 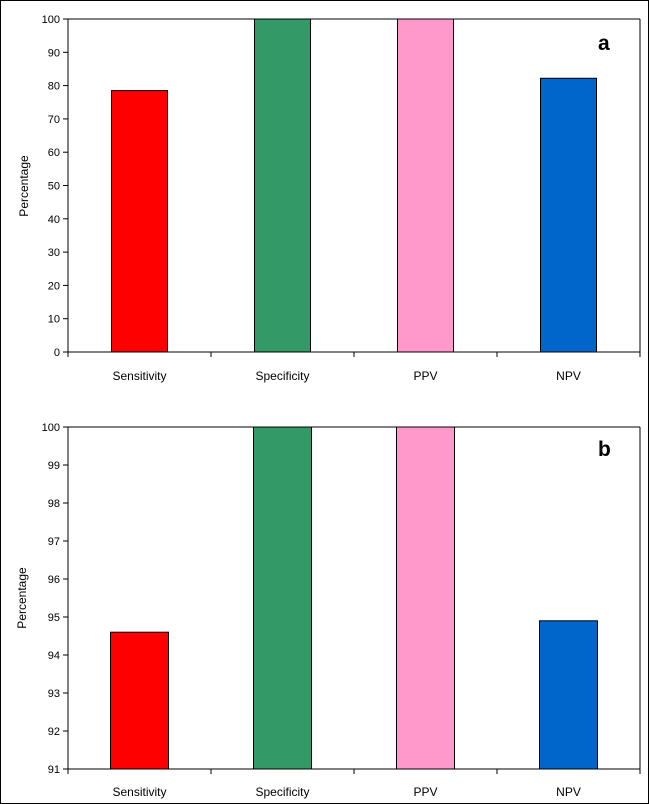 What do you see at coordinates (54, 466) in the screenshot?
I see `y-tick-label: 99` at bounding box center [54, 466].